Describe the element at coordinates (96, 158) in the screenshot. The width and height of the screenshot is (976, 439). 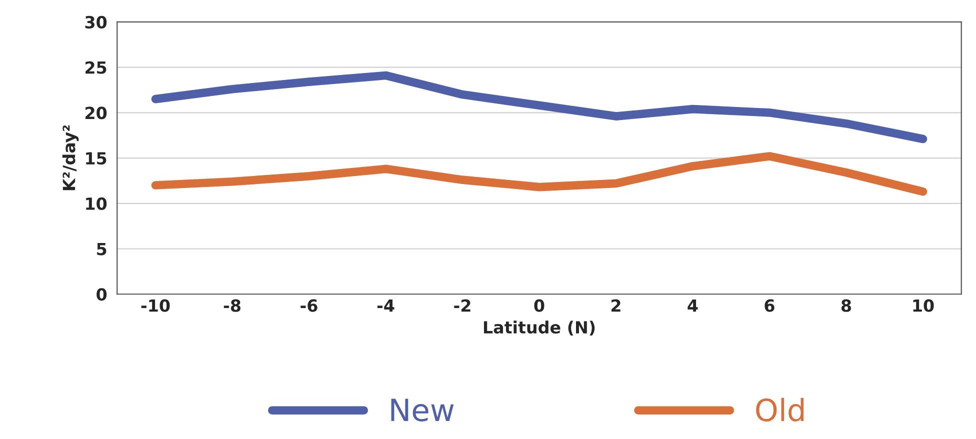
I see `y-tick-label: 15` at that location.